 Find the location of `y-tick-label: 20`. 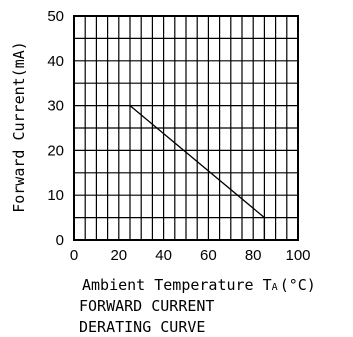

y-tick-label: 20 is located at coordinates (55, 150).